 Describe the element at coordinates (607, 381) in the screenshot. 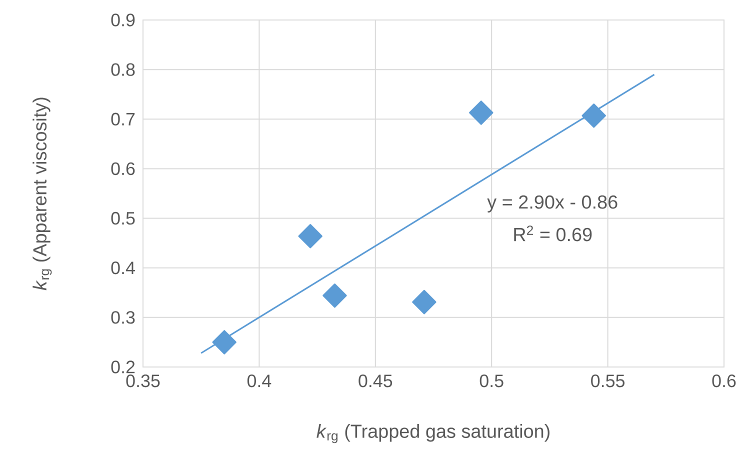

I see `x-tick-label: 0.55` at that location.